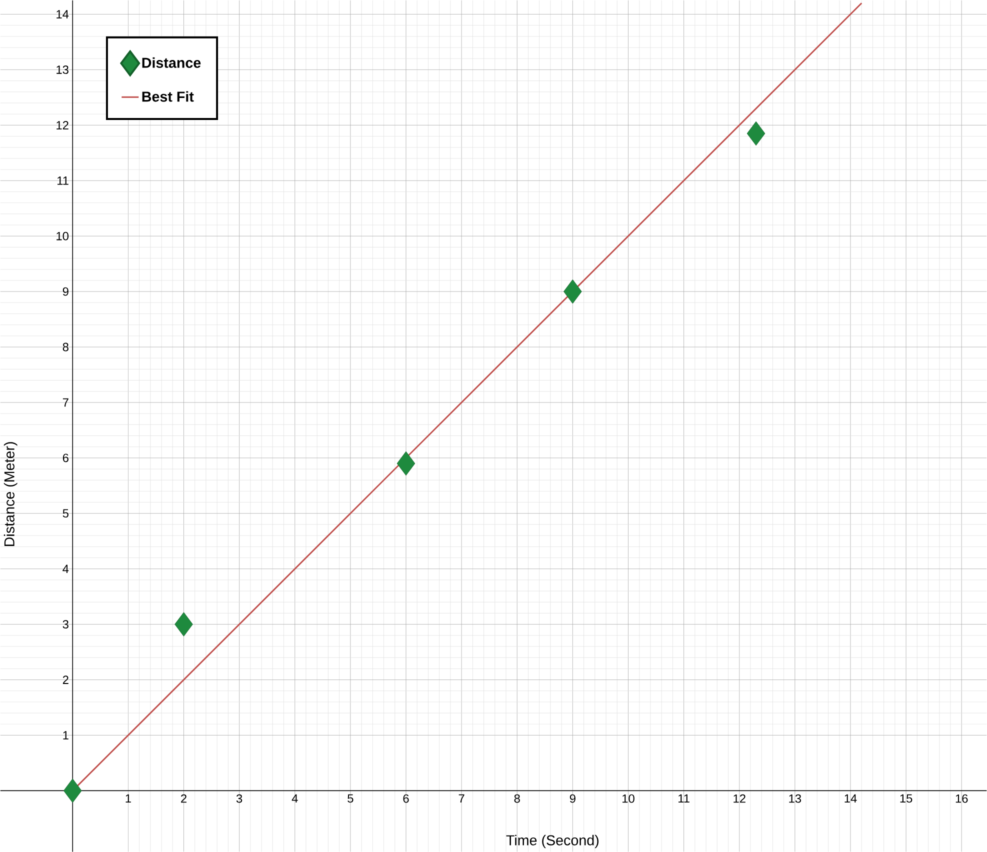 Image resolution: width=987 pixels, height=852 pixels. Describe the element at coordinates (65, 513) in the screenshot. I see `y-tick-label: 5` at that location.